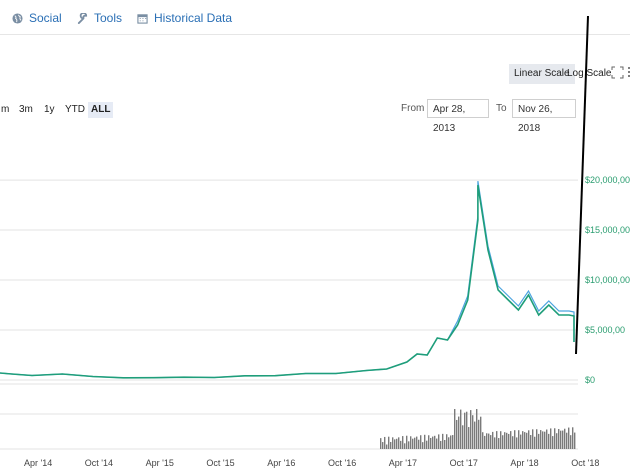 The image size is (630, 476). Describe the element at coordinates (413, 108) in the screenshot. I see `from-label: From` at that location.